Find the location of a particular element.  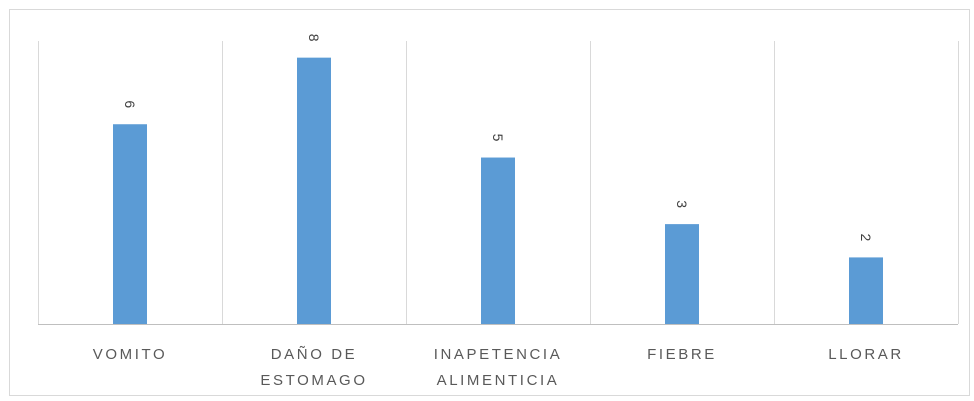

category-label: DAÑO DE is located at coordinates (314, 354).